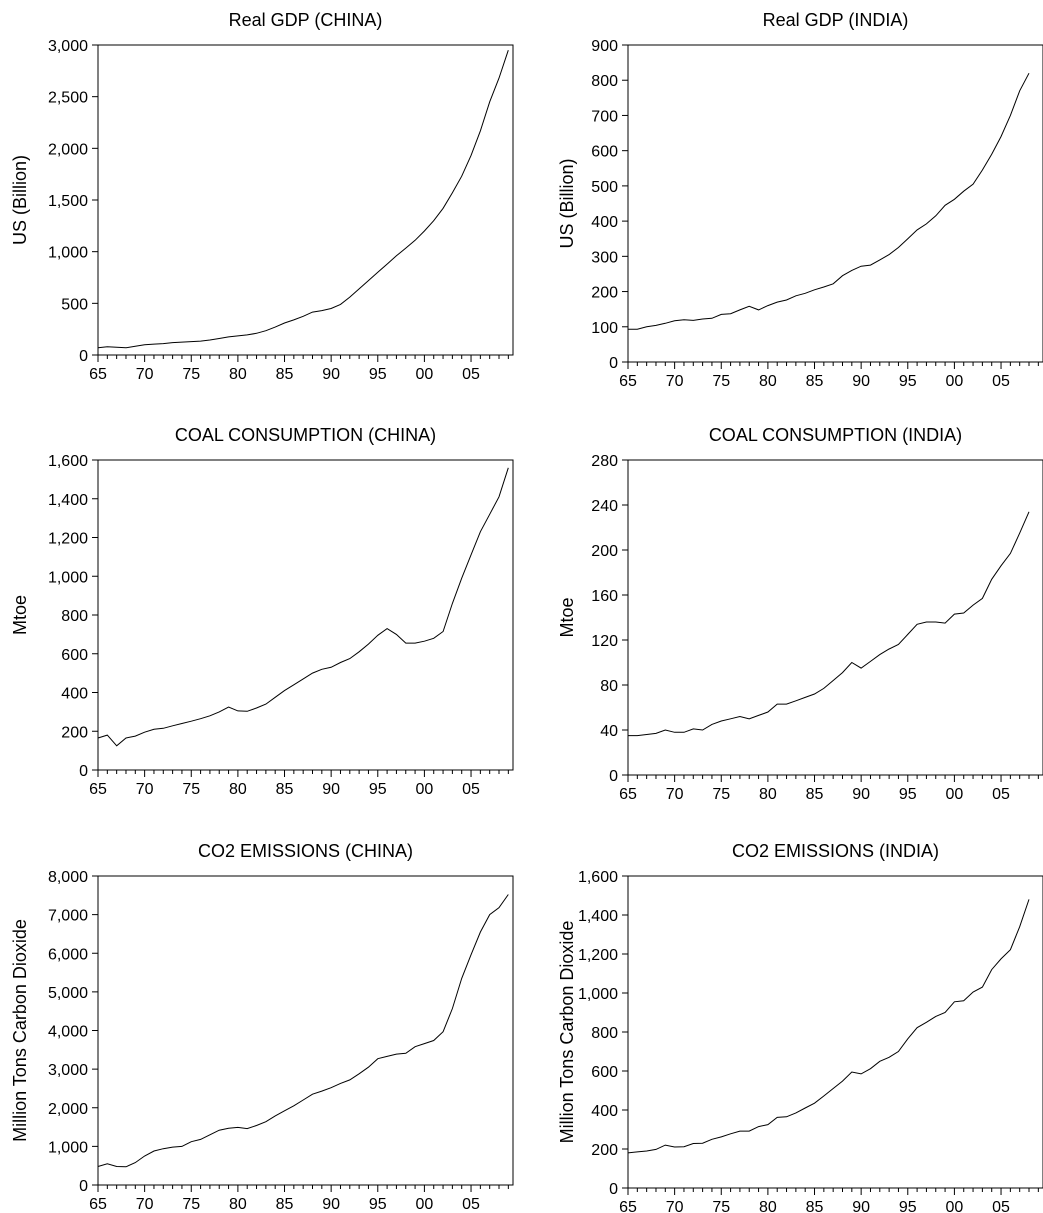 This screenshot has width=1043, height=1213. I want to click on y-tick-label: 500, so click(604, 187).